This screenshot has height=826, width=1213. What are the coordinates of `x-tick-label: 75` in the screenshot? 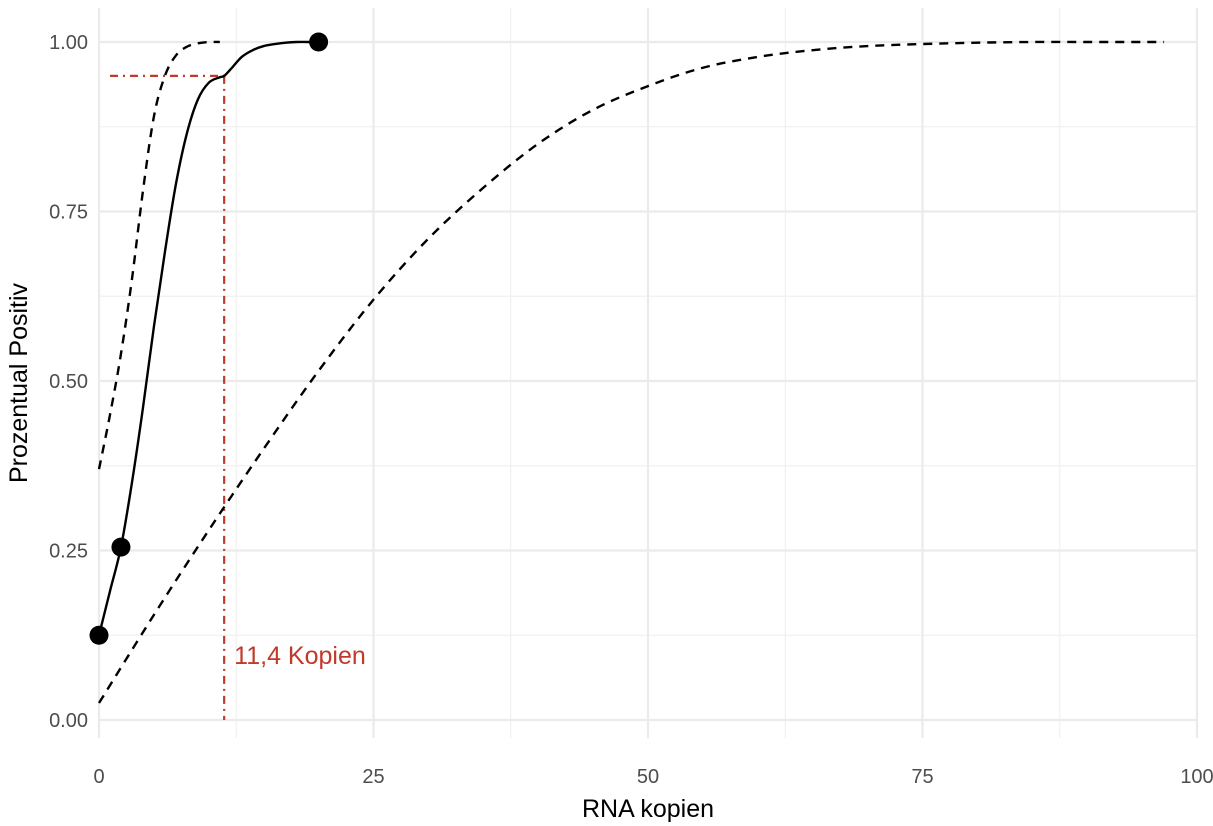 It's located at (922, 777).